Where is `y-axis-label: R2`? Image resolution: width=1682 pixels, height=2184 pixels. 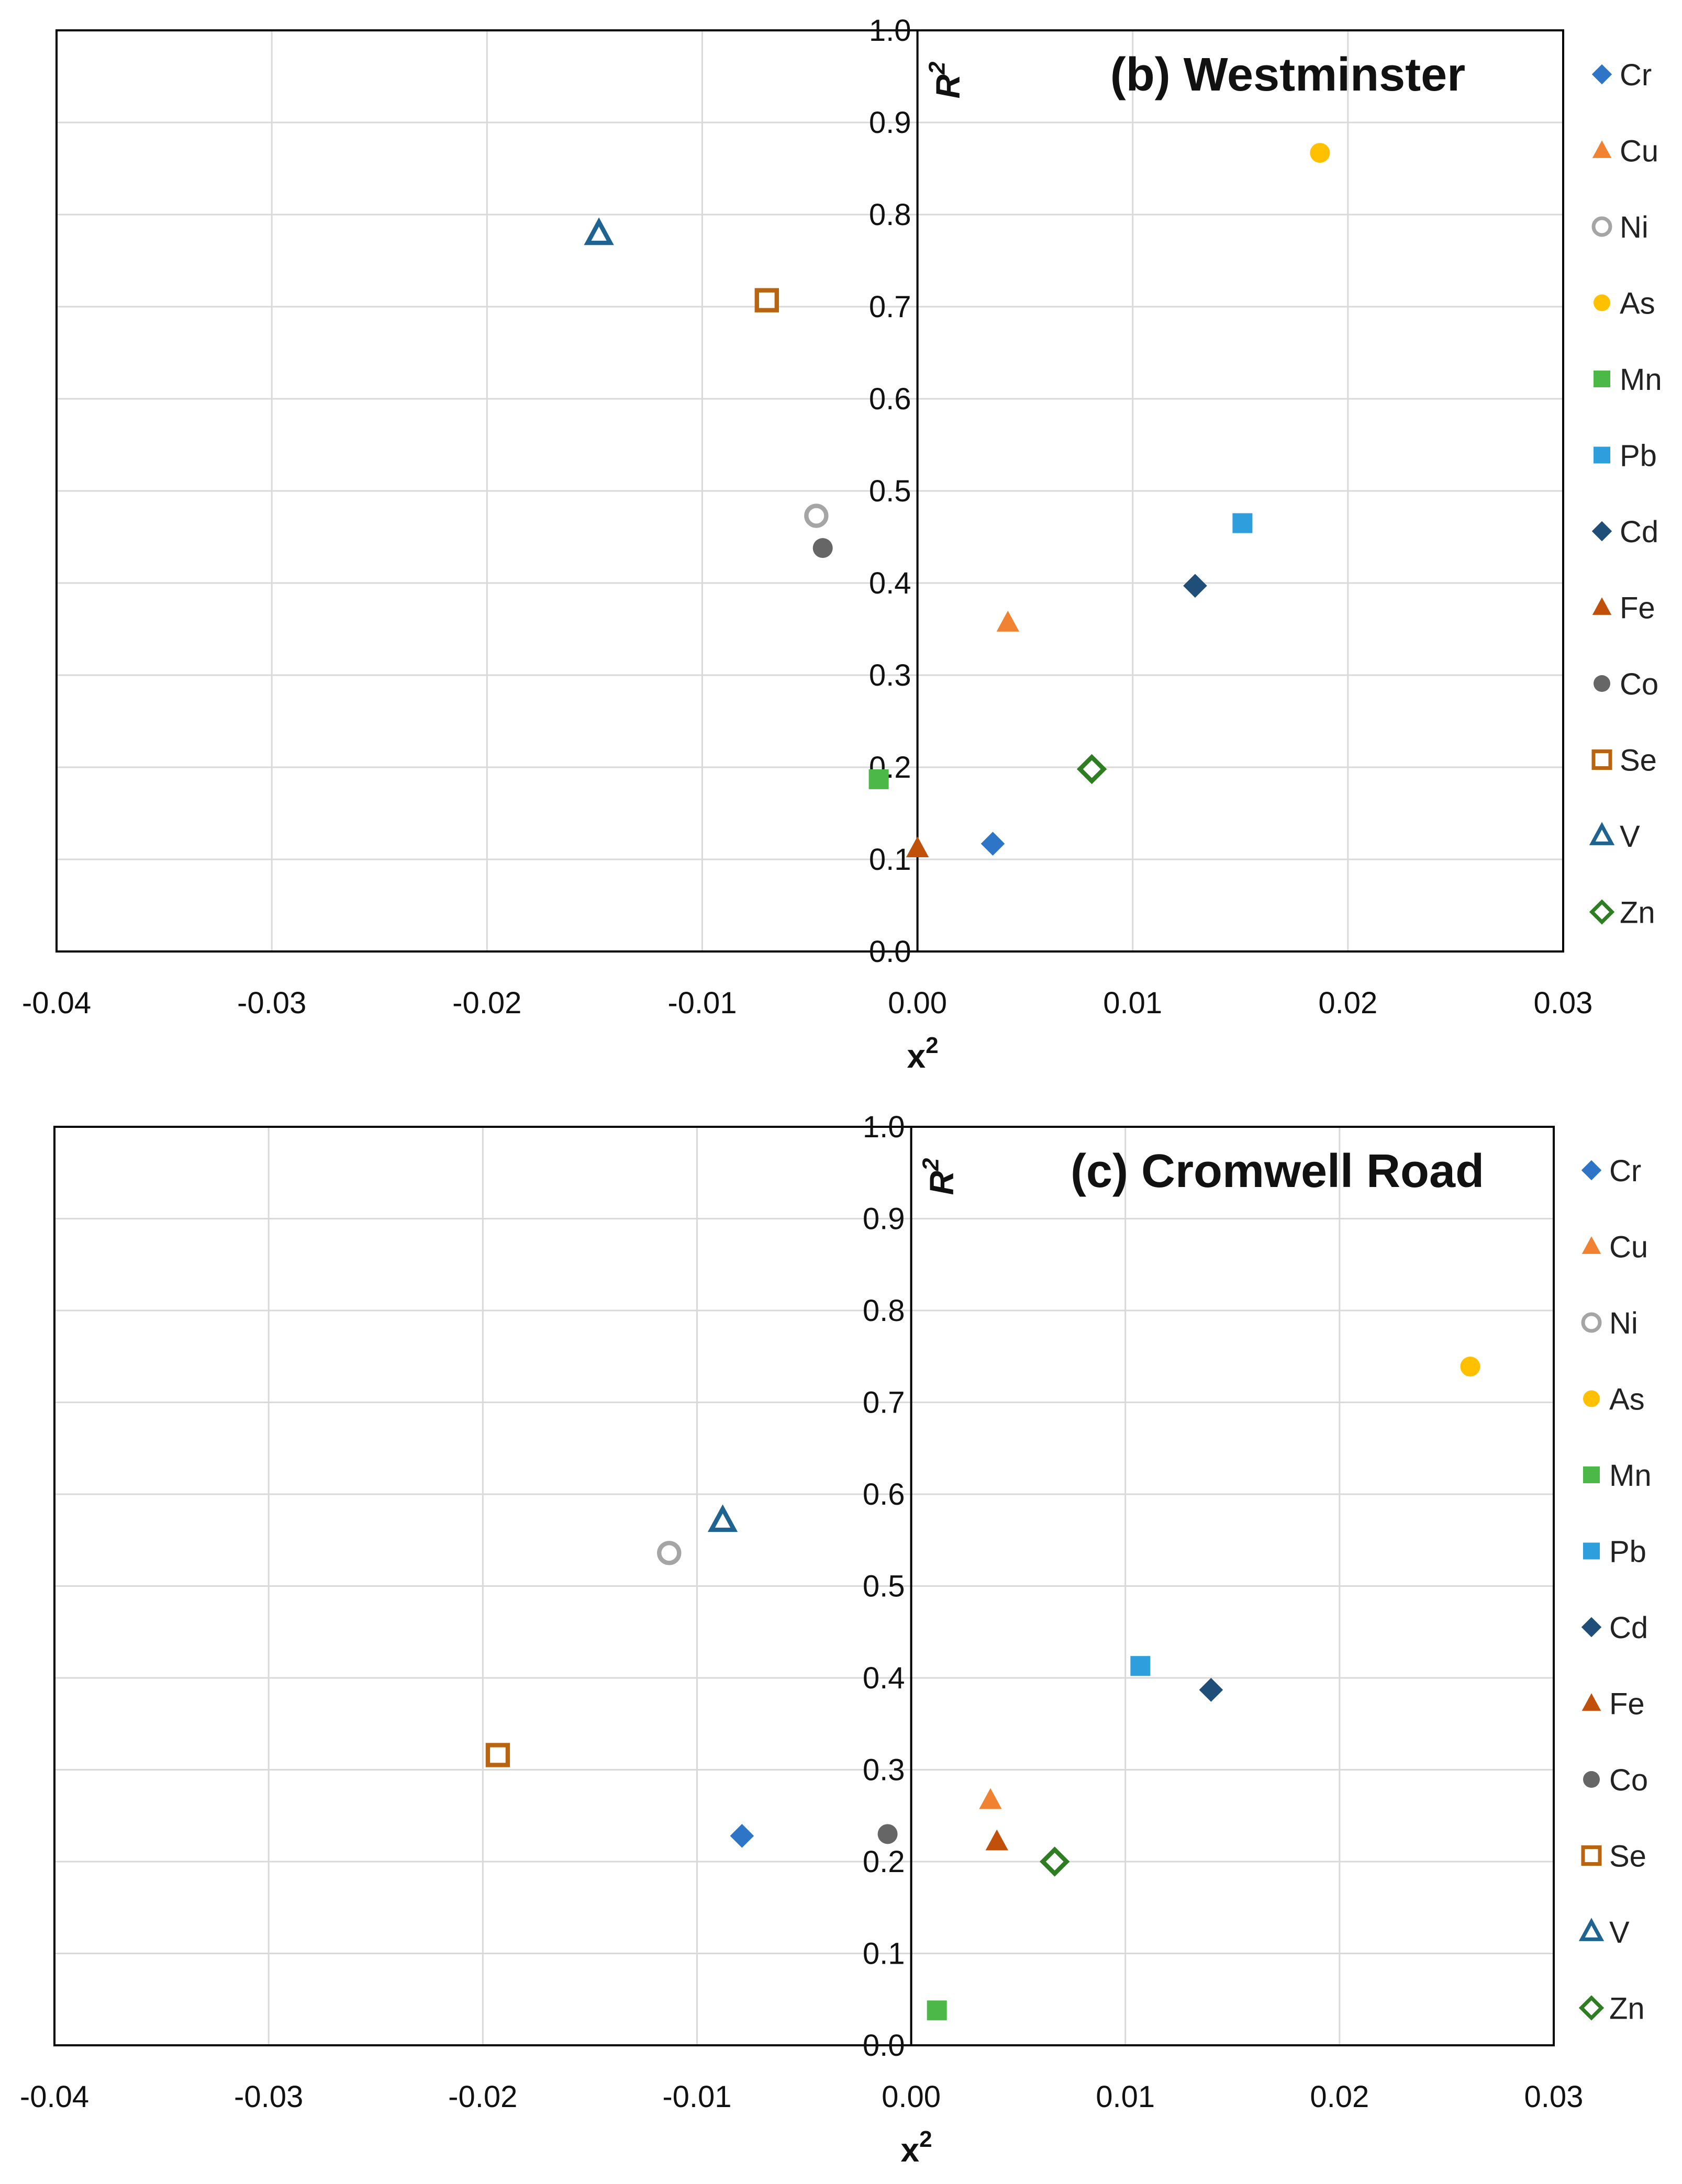 y-axis-label: R2 is located at coordinates (945, 79).